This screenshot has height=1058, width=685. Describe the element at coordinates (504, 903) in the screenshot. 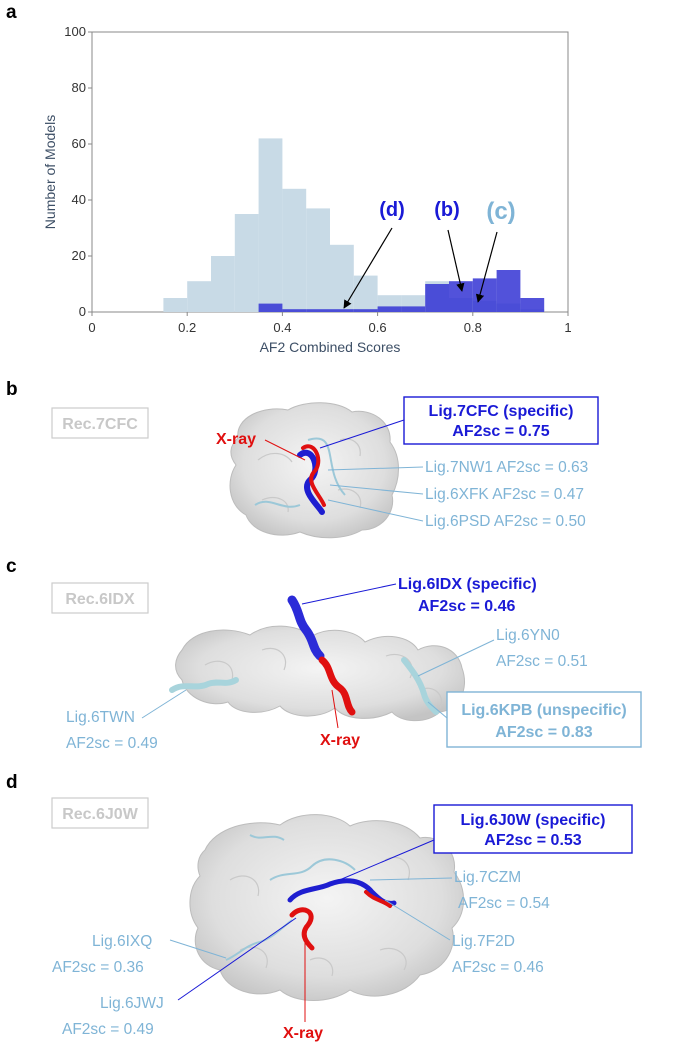

I see `ligand-7czm-line2: AF2sc = 0.54` at that location.